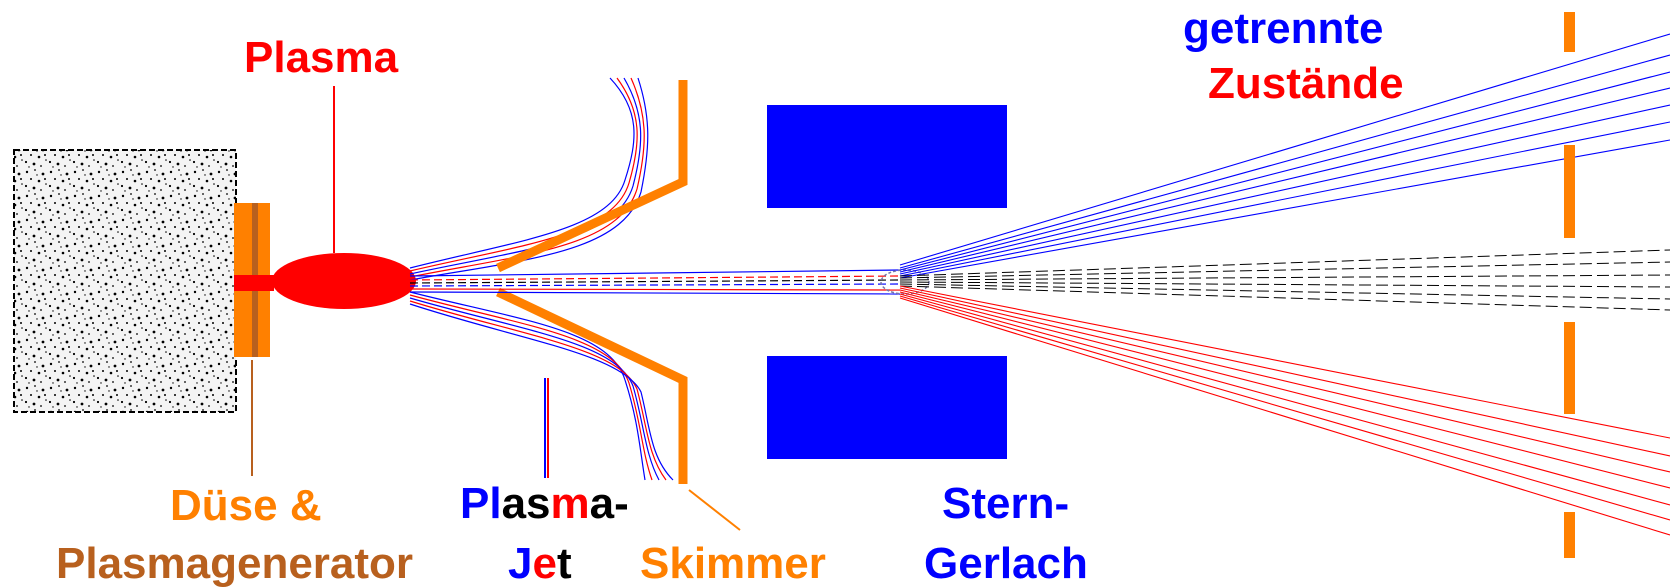  I want to click on jet-part-pl: Pl, so click(481, 503).